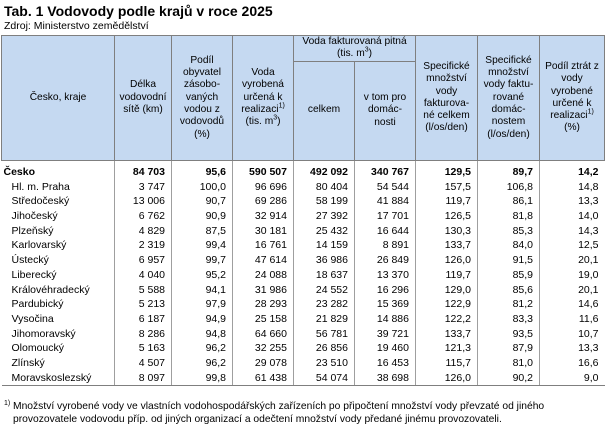 The width and height of the screenshot is (605, 431). Describe the element at coordinates (202, 187) in the screenshot. I see `cell-share: 100,0` at that location.